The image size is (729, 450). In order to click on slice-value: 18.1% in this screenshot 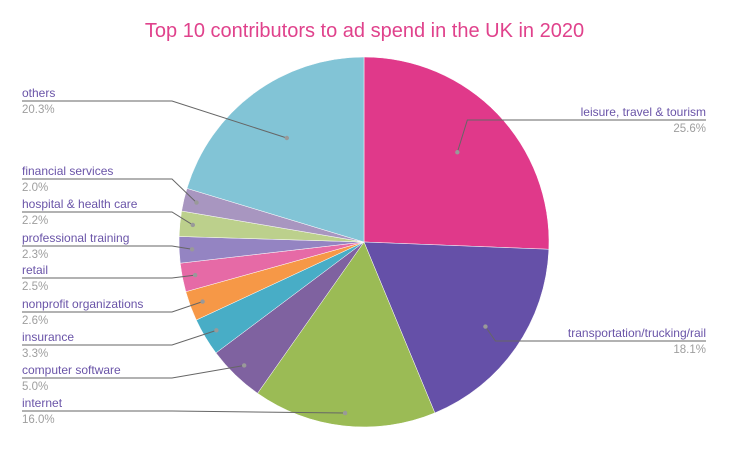, I will do `click(689, 350)`.